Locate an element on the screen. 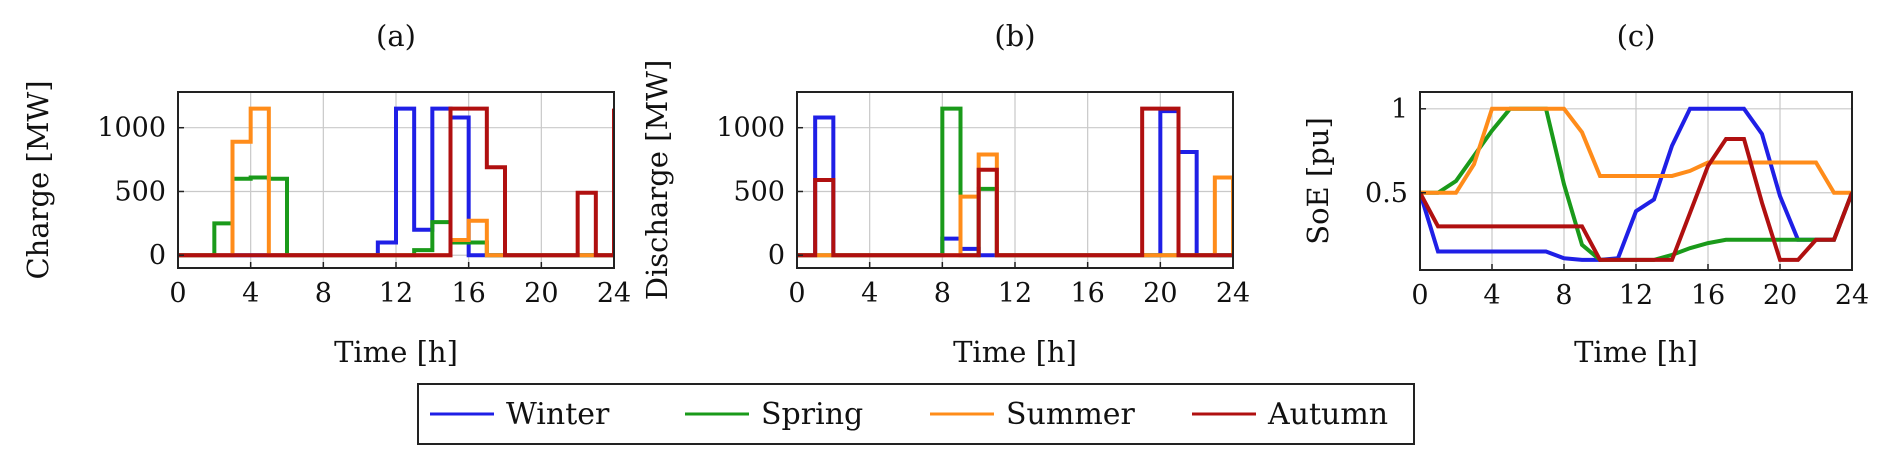  legend-entry-summer: Summer is located at coordinates (1033, 414).